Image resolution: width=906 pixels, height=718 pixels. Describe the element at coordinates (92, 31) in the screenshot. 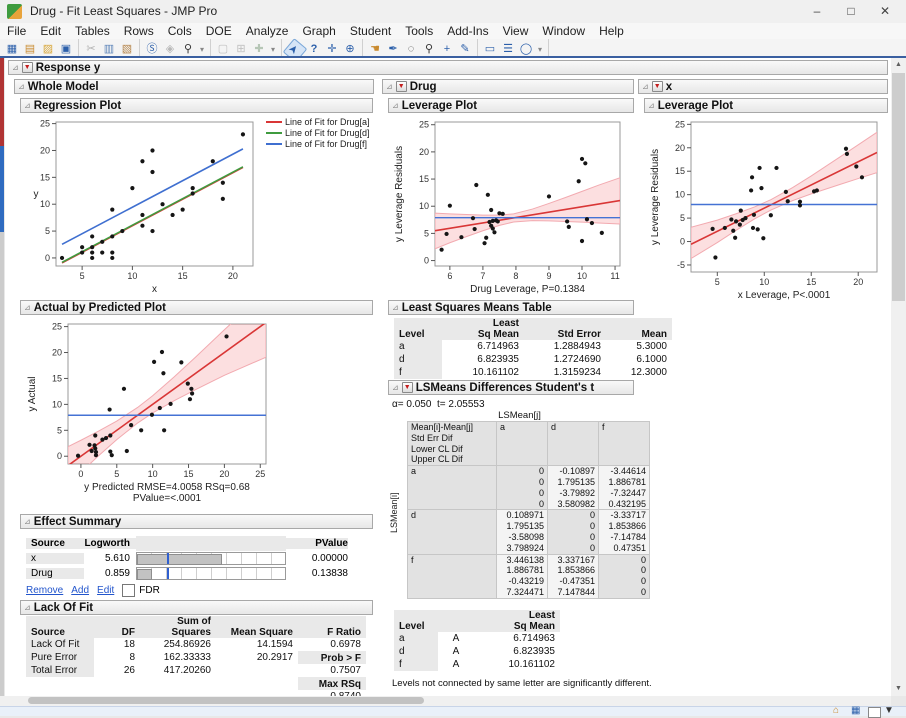

I see `menu-item-tables: Tables` at that location.